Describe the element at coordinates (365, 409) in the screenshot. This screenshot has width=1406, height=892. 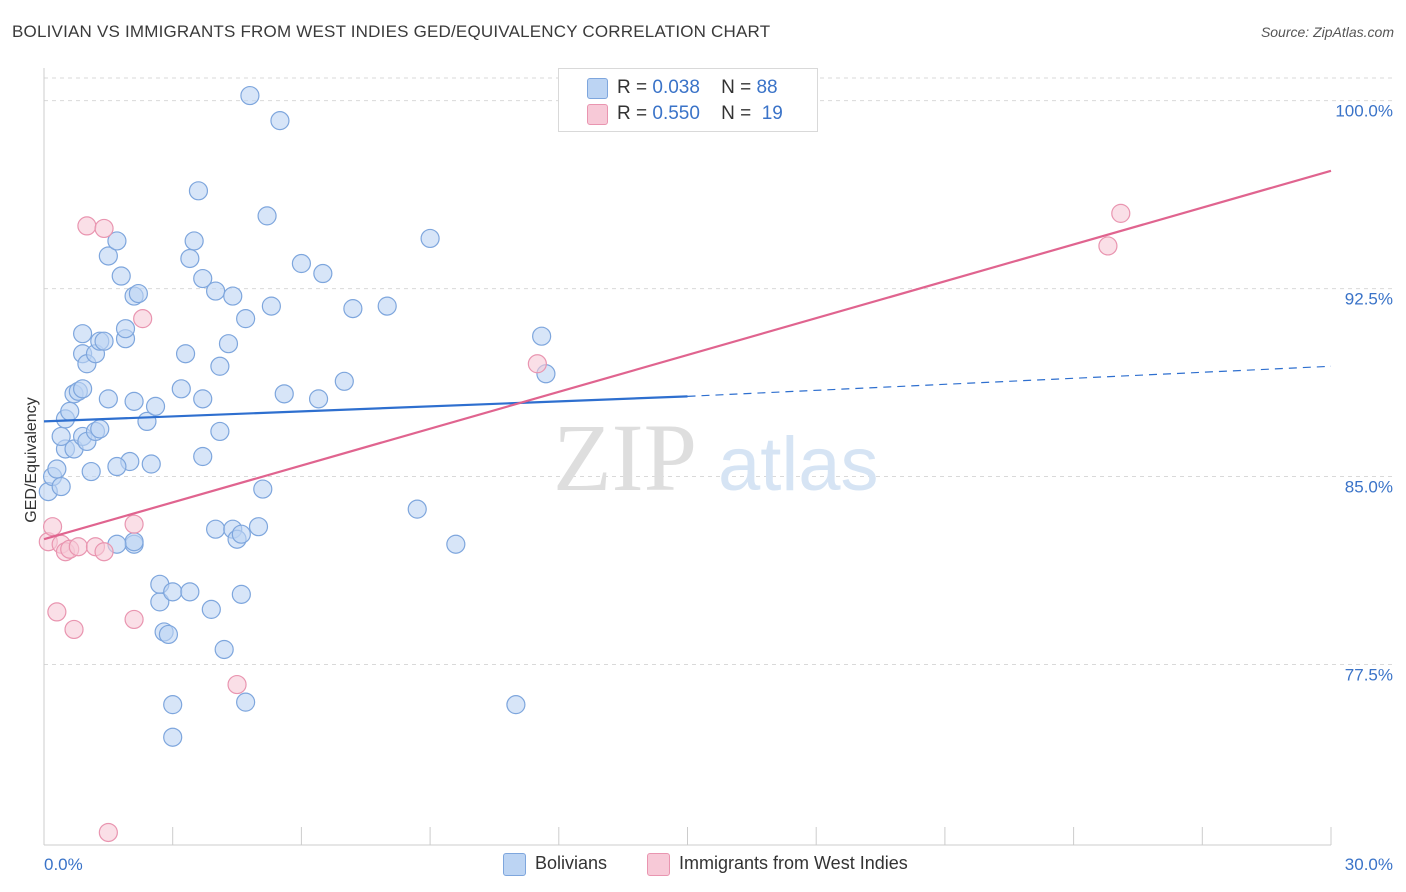
I see `bolivian-trend-line` at that location.